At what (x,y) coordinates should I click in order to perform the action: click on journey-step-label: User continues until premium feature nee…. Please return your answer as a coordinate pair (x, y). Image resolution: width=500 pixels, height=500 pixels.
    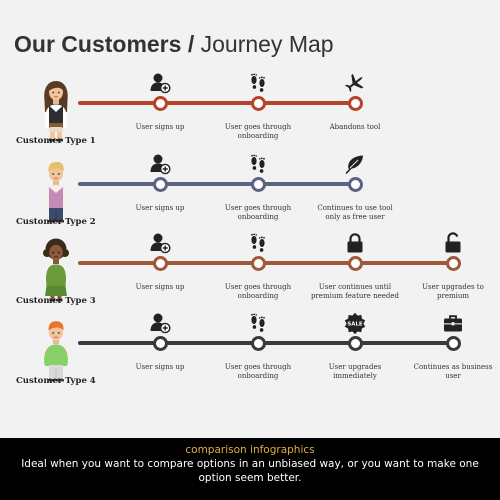
    Looking at the image, I should click on (355, 291).